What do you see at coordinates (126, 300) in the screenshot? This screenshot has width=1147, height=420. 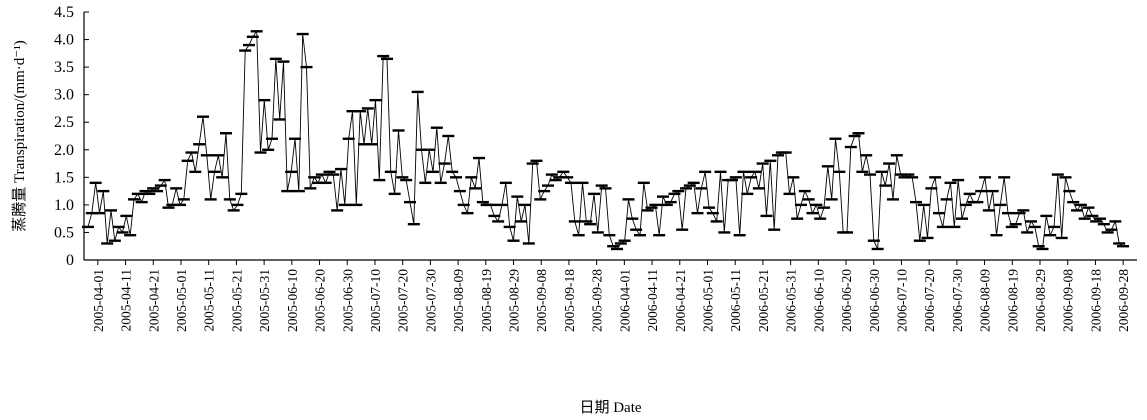 I see `x-tick-label: 2005-04-11` at bounding box center [126, 300].